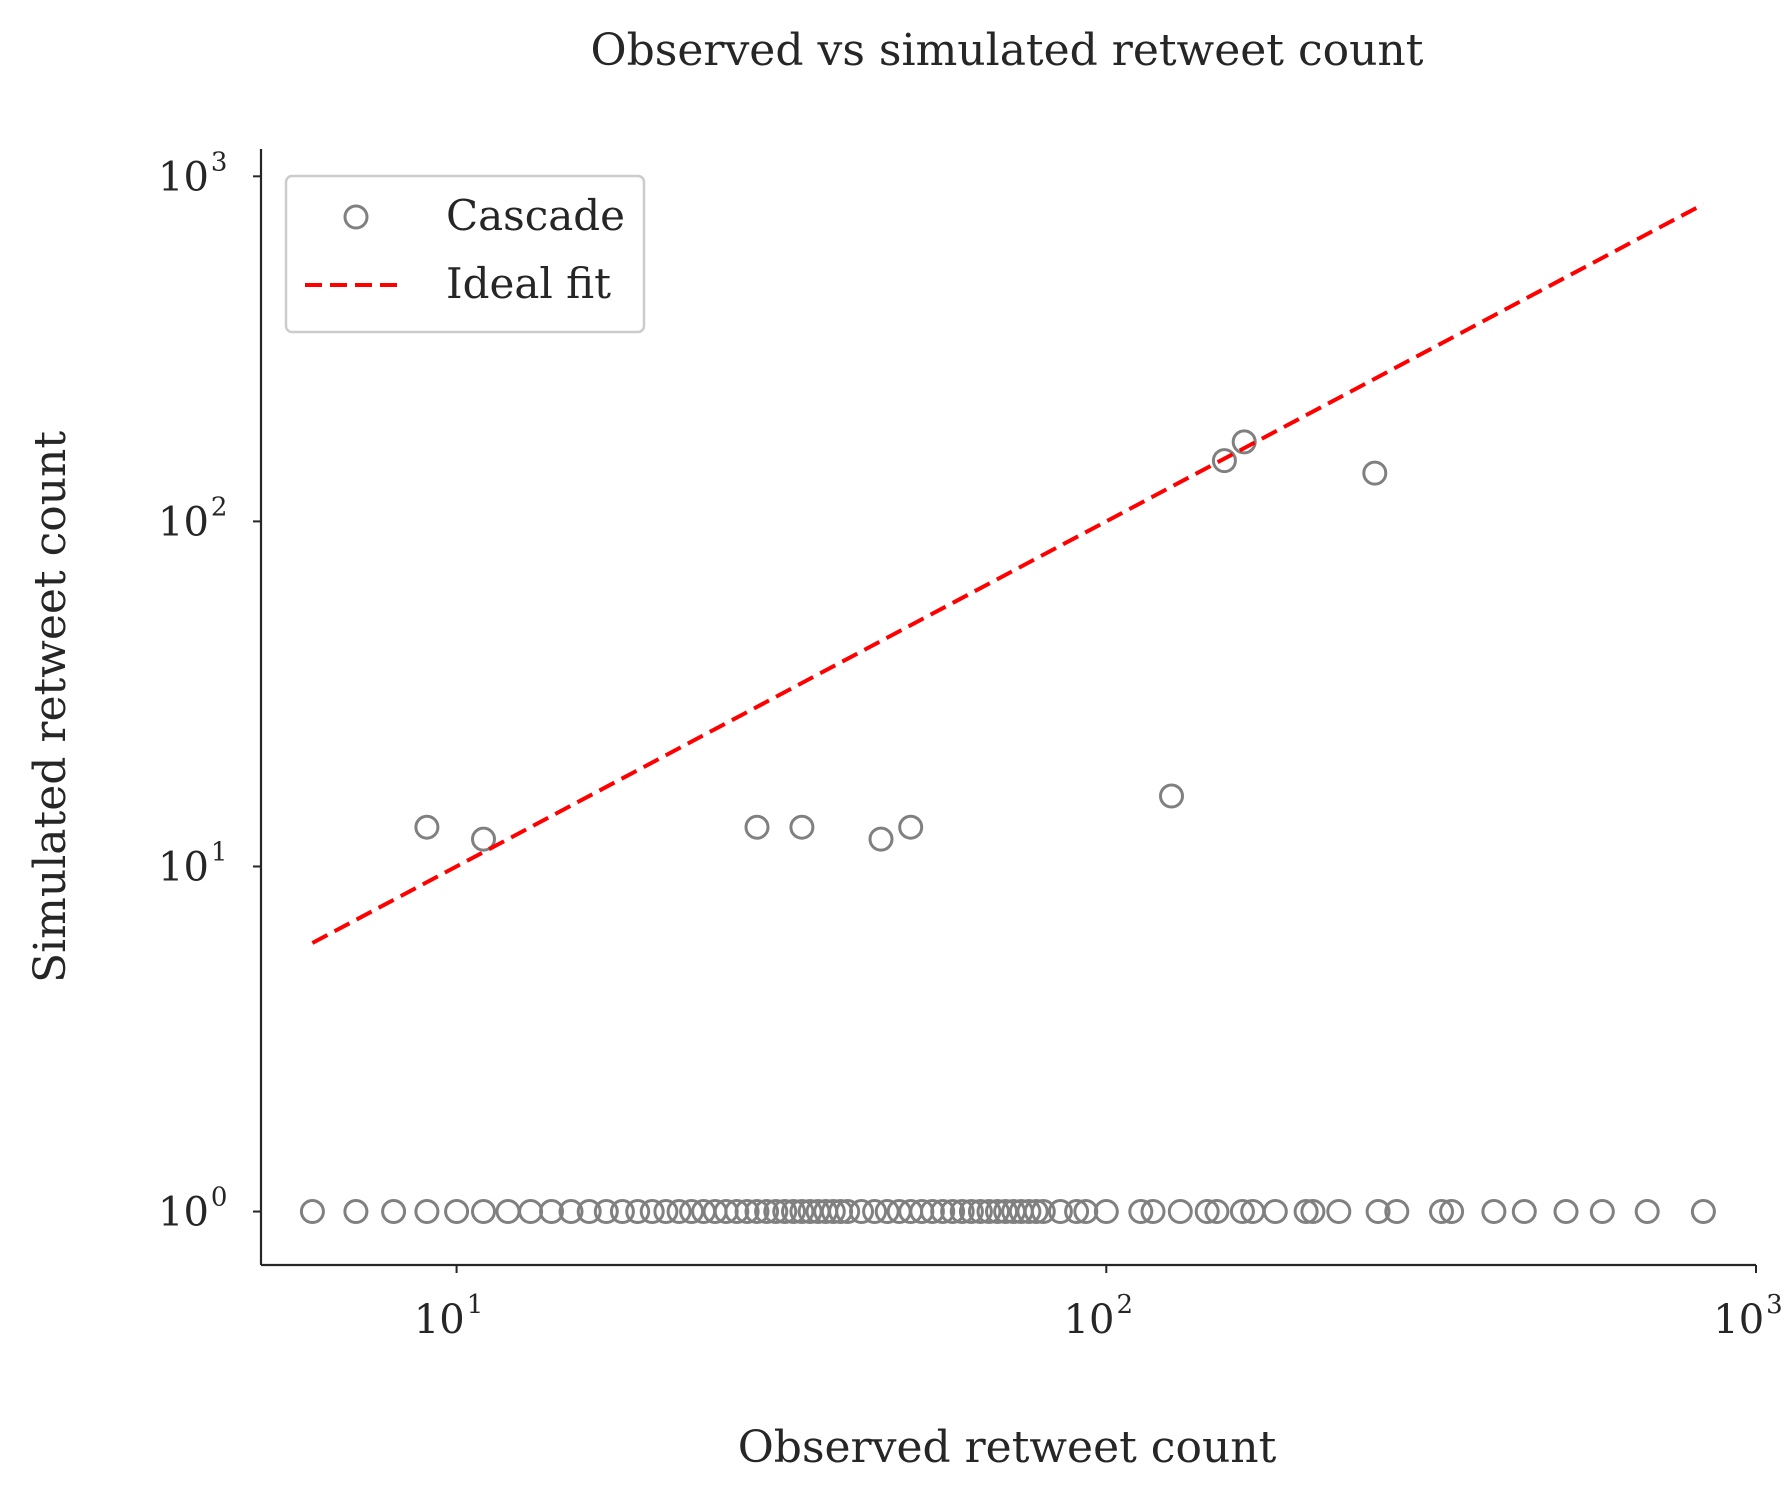  I want to click on y-axis-ticks: 10⁰ 10¹ 10² 10³, so click(209, 691).